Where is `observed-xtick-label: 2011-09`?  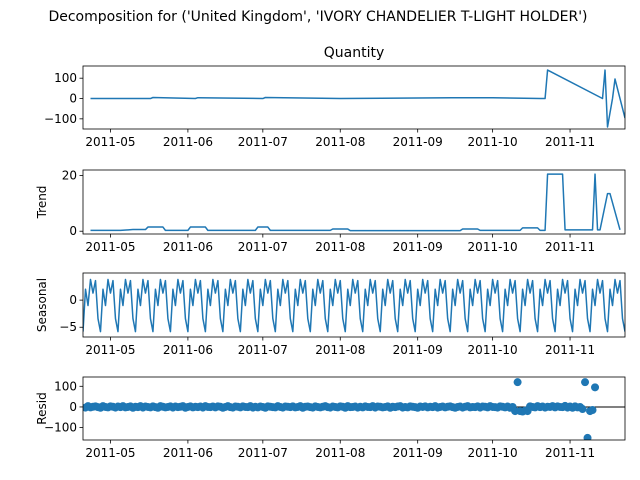
observed-xtick-label: 2011-09 is located at coordinates (418, 142).